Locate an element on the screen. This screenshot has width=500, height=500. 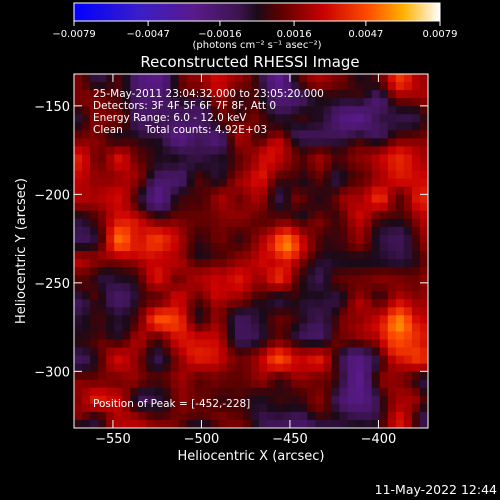
colorbar-ticks: −0.0079 −0.0047 −0.0016 0.0016 0.0047 0.0079 is located at coordinates (255, 30).